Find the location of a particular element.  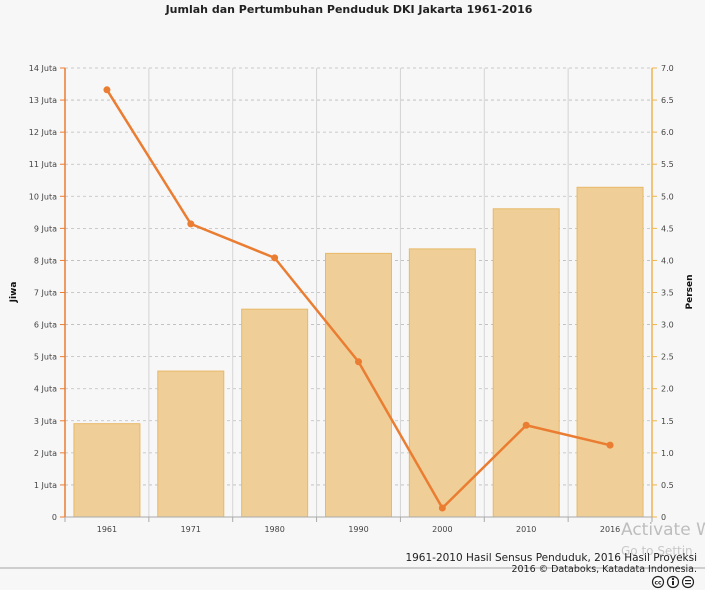

x-tick-label: 1971 is located at coordinates (191, 529).